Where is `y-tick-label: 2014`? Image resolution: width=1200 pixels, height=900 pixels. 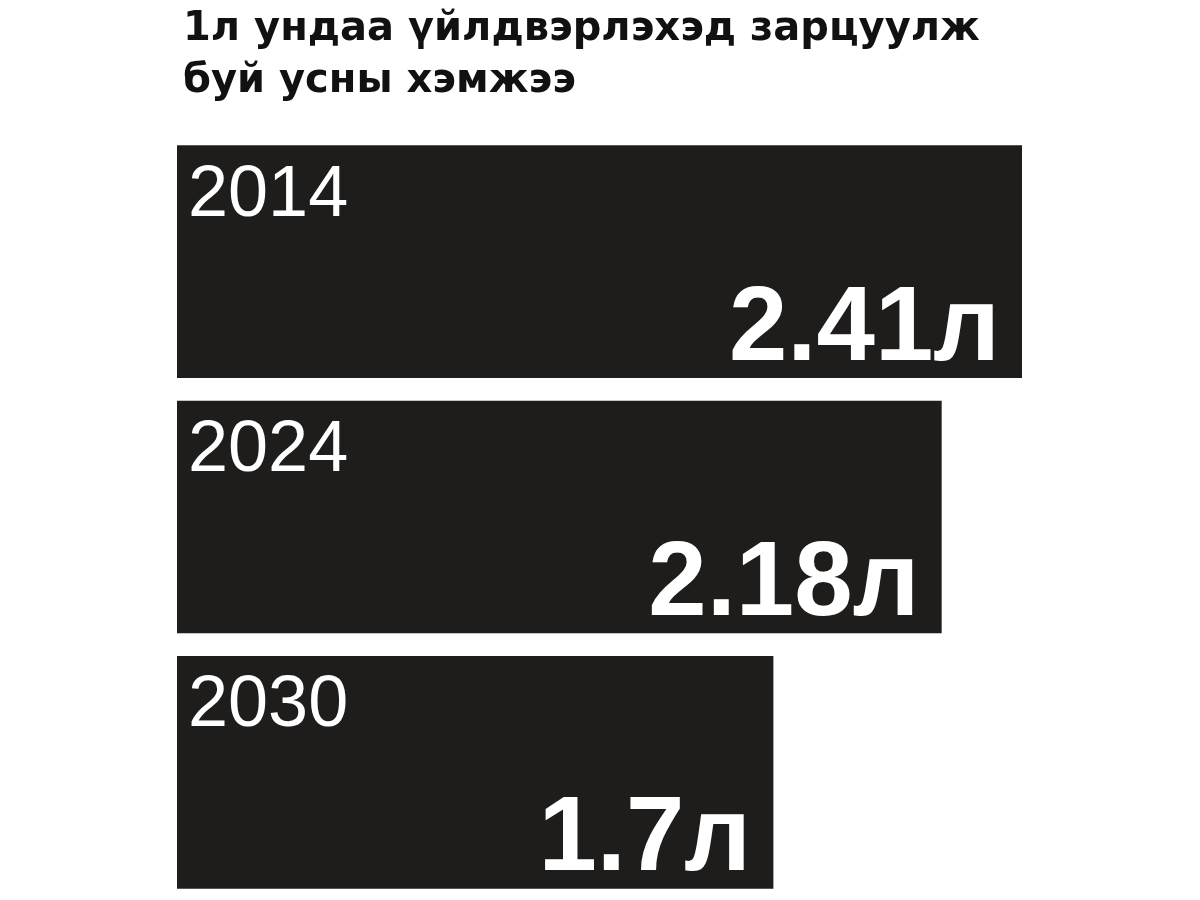 y-tick-label: 2014 is located at coordinates (268, 190).